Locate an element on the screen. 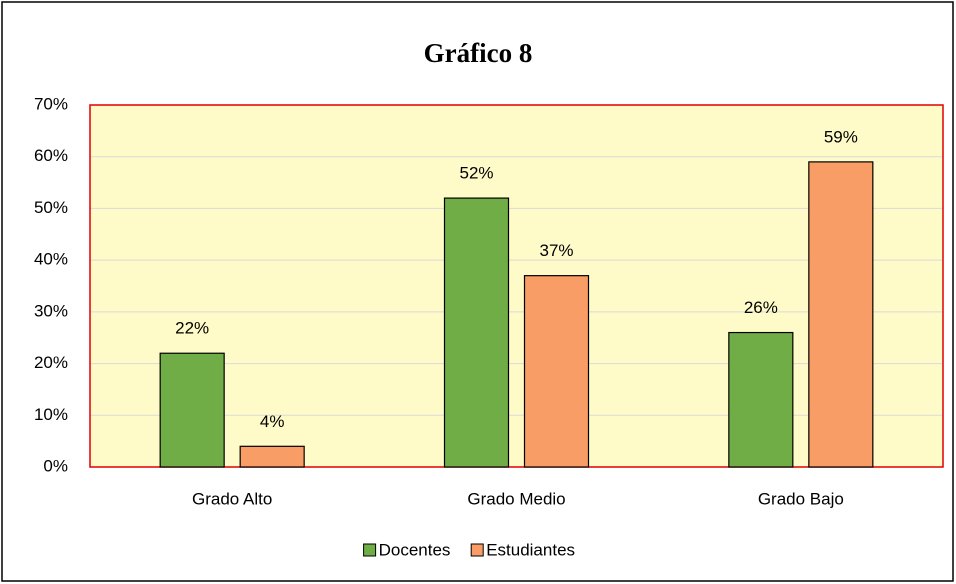  x-tick-label: Grado Bajo is located at coordinates (801, 498).